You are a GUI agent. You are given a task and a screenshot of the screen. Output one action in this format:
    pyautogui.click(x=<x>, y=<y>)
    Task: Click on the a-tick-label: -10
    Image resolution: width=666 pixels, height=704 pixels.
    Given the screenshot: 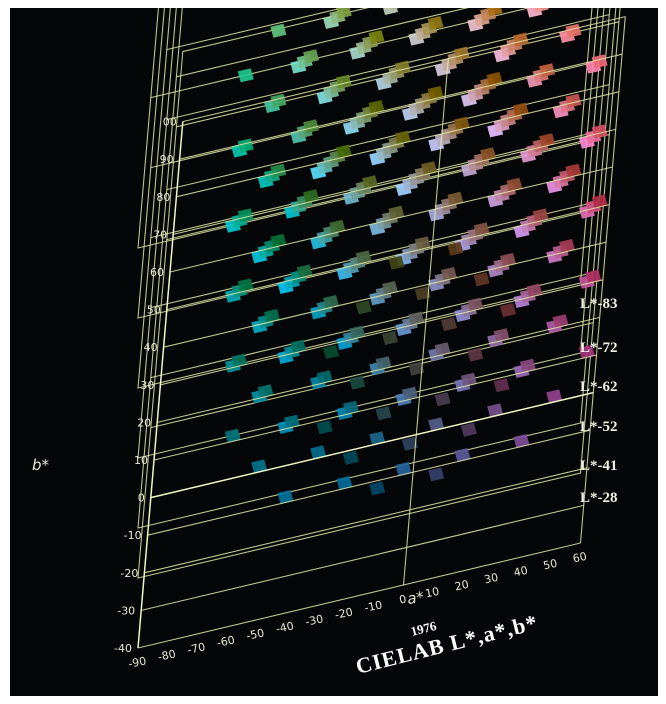 What is the action you would take?
    pyautogui.click(x=373, y=606)
    